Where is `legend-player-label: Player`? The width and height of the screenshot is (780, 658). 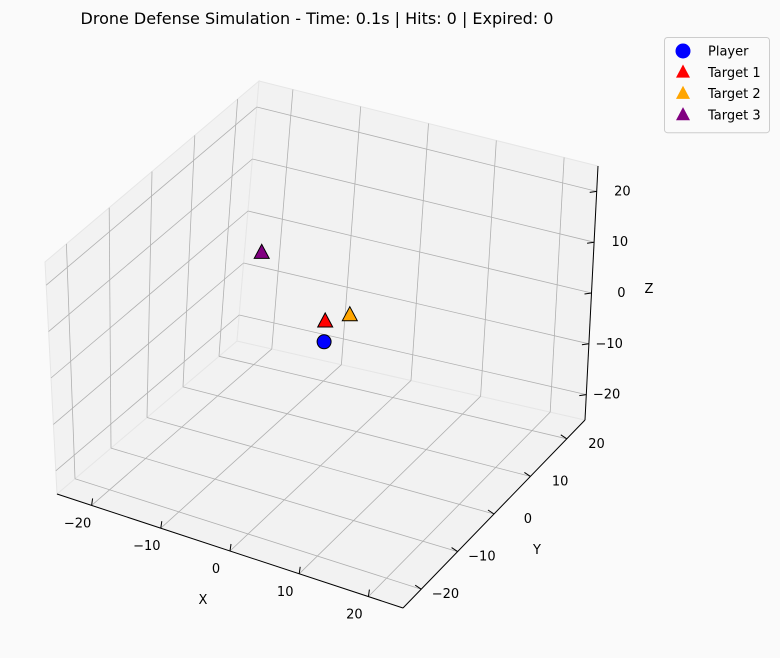 legend-player-label: Player is located at coordinates (728, 52).